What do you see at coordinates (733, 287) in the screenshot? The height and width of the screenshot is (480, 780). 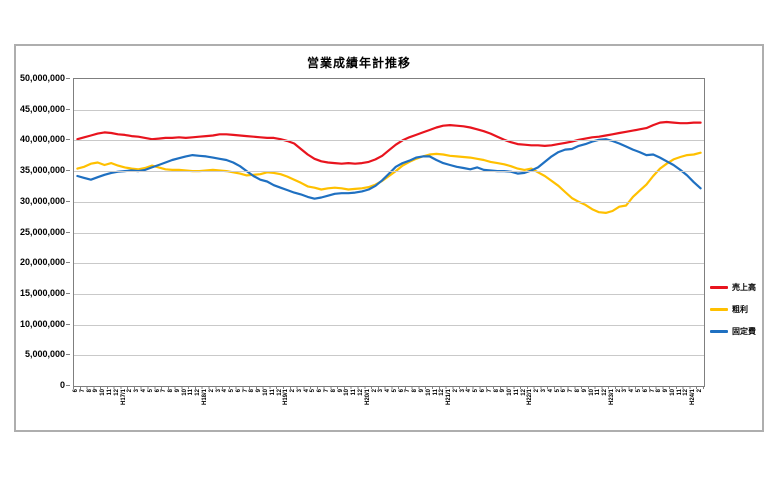 I see `legend-item-sales: 売上高` at bounding box center [733, 287].